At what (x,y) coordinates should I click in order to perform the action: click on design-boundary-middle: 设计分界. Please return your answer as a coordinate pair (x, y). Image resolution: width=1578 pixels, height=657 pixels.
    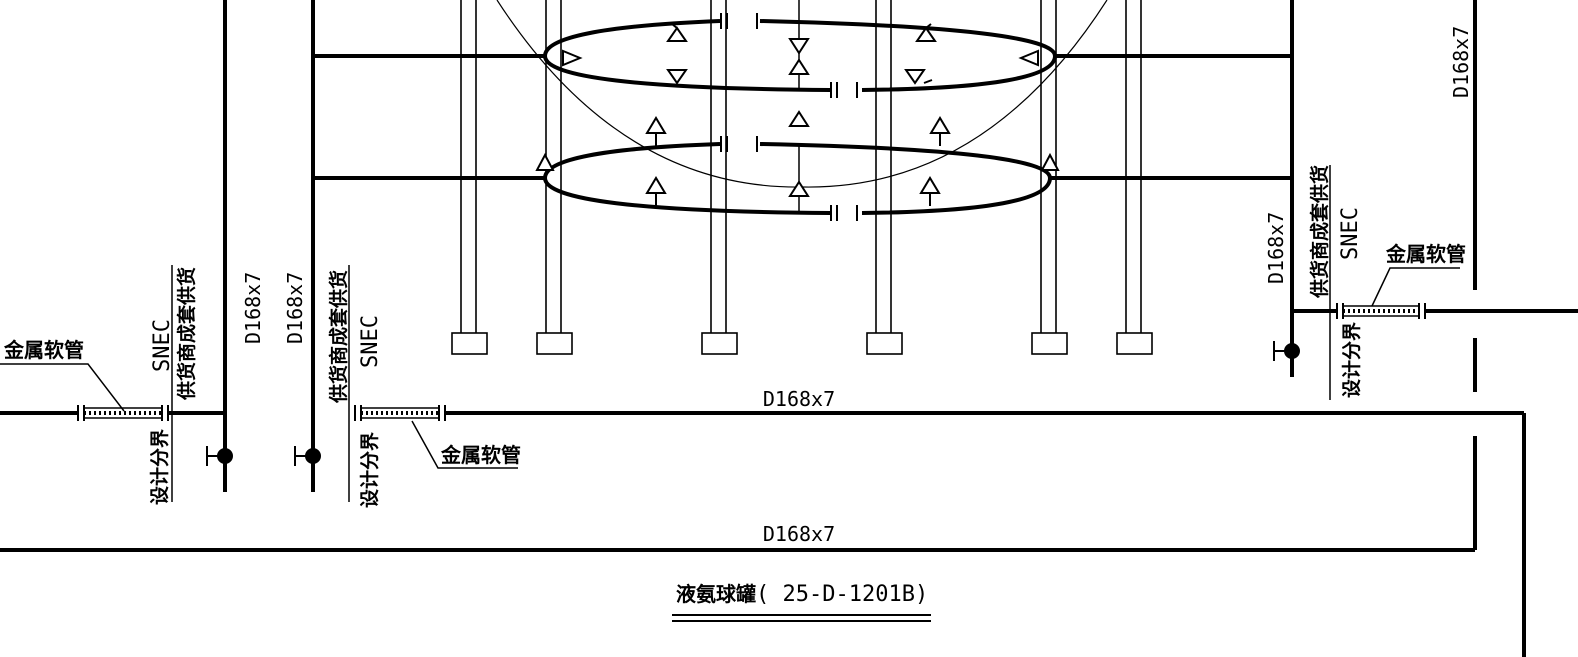
    Looking at the image, I should click on (370, 470).